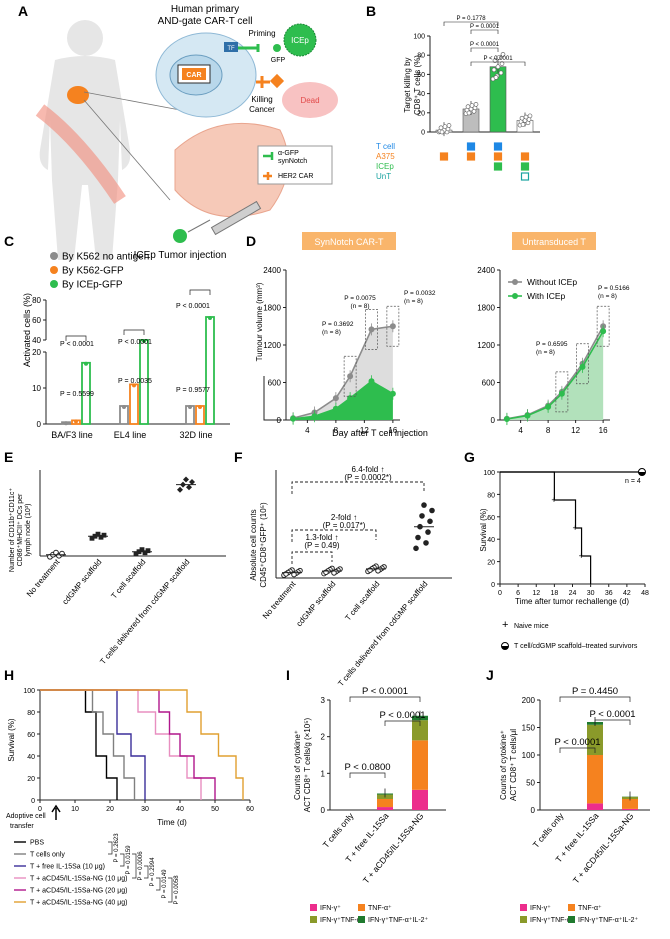 This screenshot has width=670, height=939. I want to click on c-pvalue: P = 0.0035, so click(135, 381).